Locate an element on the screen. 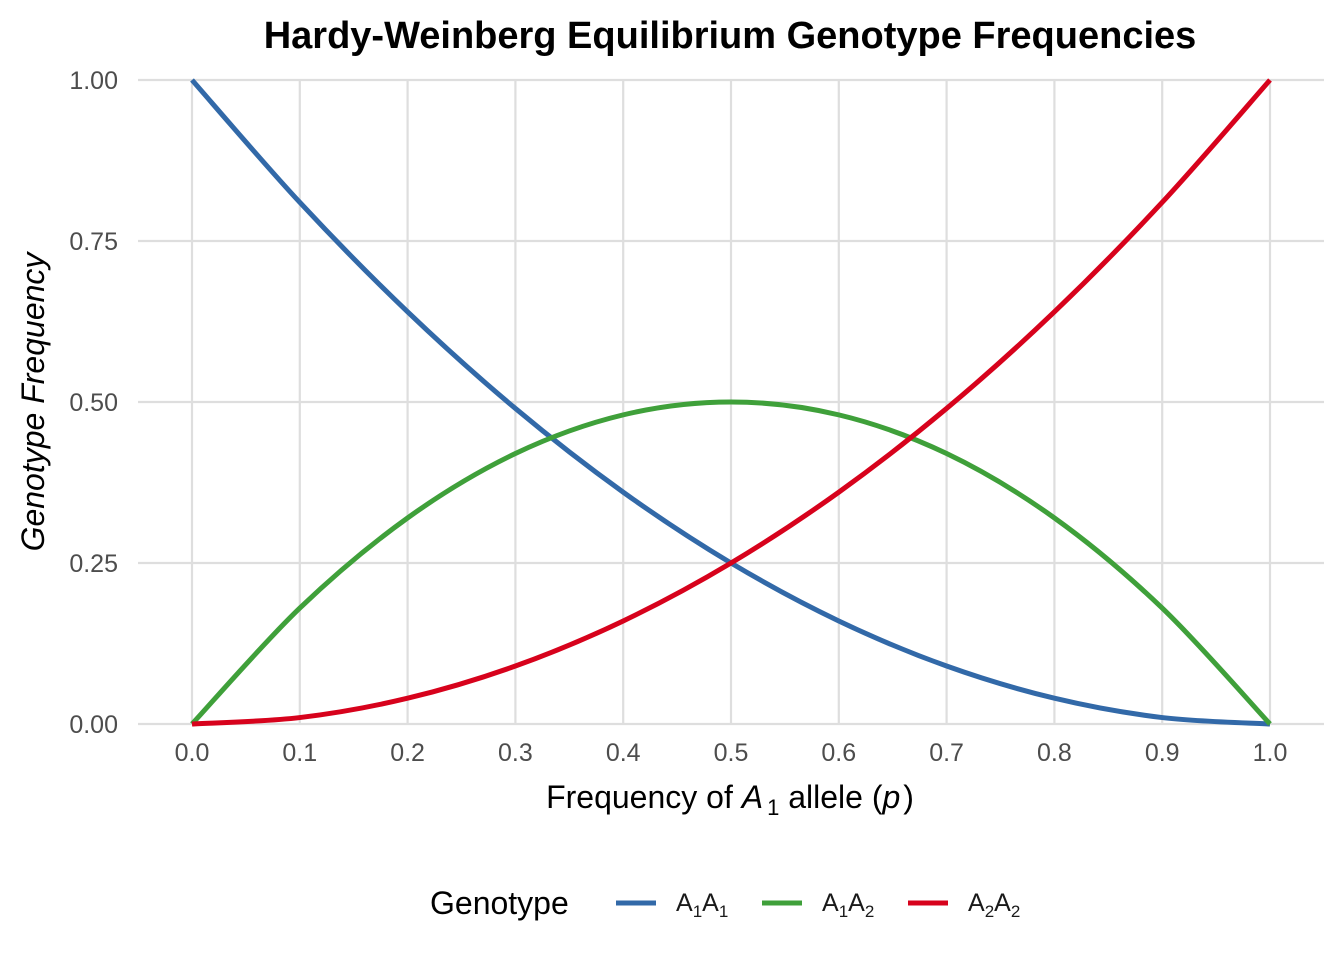  x-tick-label: 0.0 is located at coordinates (192, 753).